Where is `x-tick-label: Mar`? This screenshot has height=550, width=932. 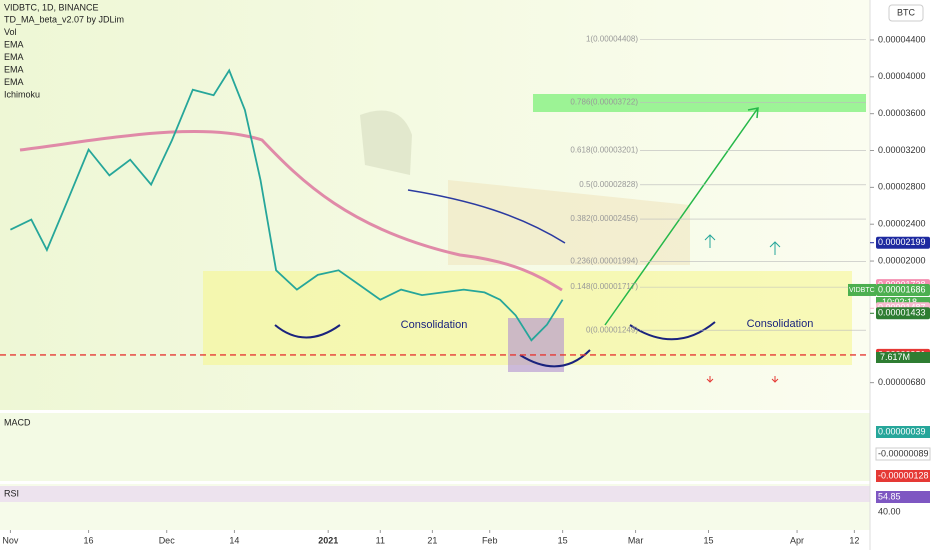 x-tick-label: Mar is located at coordinates (636, 540).